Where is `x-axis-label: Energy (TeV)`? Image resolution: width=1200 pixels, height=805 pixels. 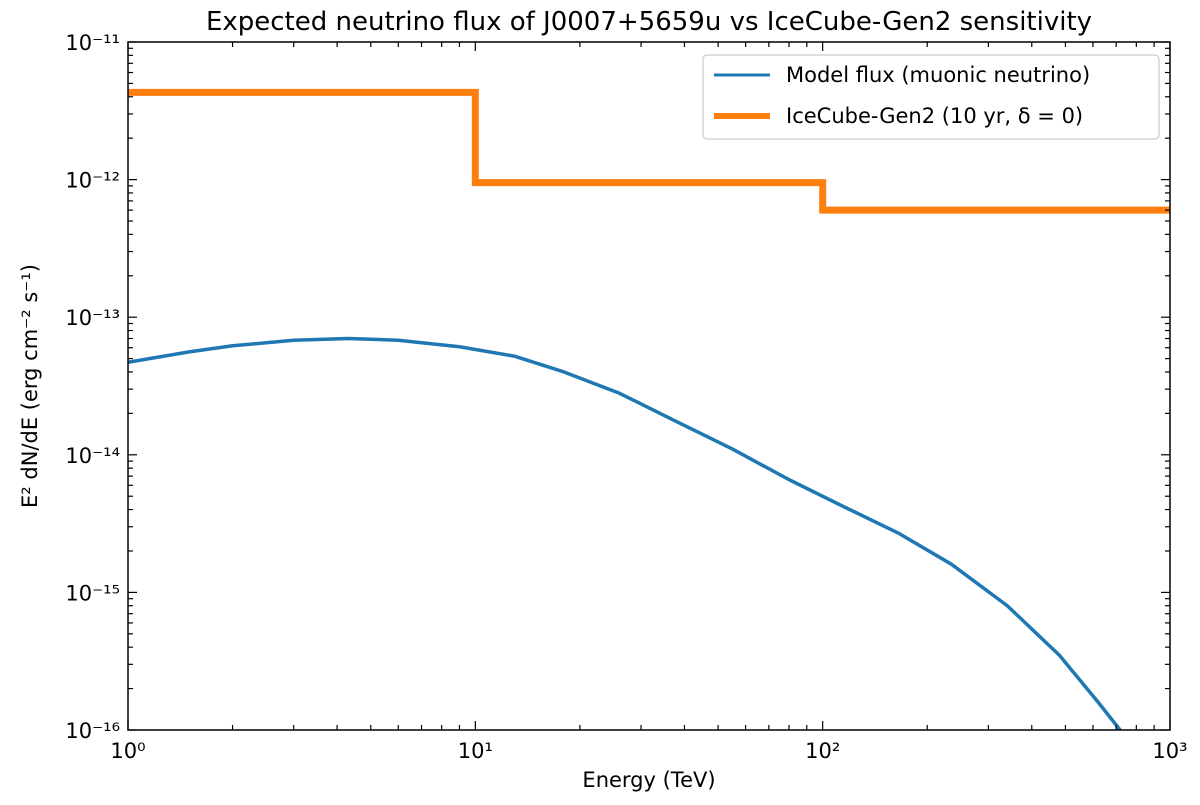 x-axis-label: Energy (TeV) is located at coordinates (648, 780).